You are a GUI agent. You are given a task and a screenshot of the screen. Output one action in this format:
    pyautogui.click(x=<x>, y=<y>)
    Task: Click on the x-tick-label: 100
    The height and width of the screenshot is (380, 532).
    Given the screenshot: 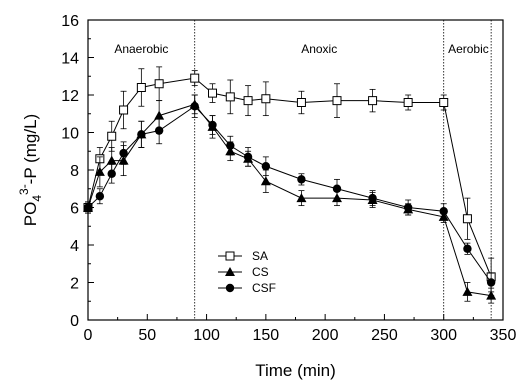 What is the action you would take?
    pyautogui.click(x=206, y=335)
    